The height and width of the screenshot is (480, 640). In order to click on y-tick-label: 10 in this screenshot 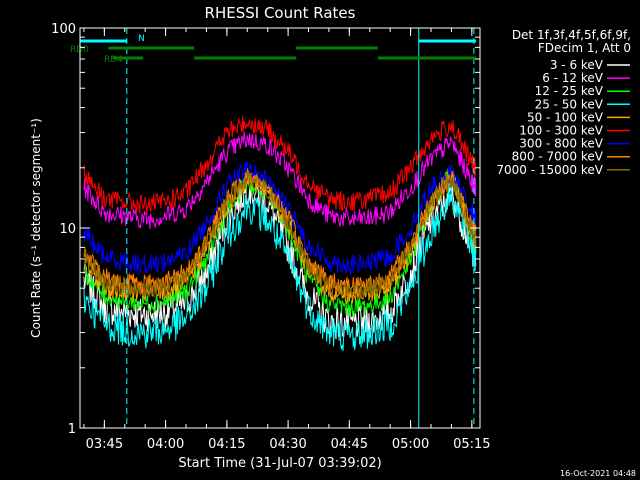, I will do `click(67, 229)`.